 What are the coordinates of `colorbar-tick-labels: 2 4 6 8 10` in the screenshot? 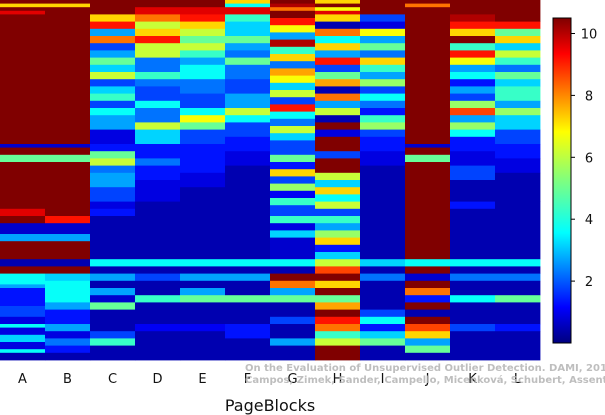 It's located at (584, 159).